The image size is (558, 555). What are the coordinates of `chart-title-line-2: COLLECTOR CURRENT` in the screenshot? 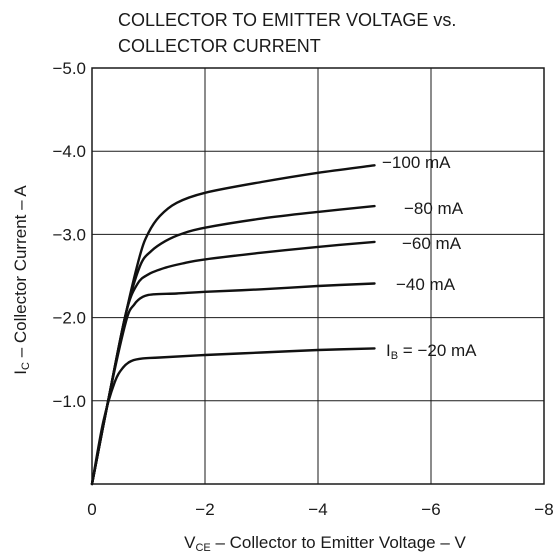 It's located at (219, 46).